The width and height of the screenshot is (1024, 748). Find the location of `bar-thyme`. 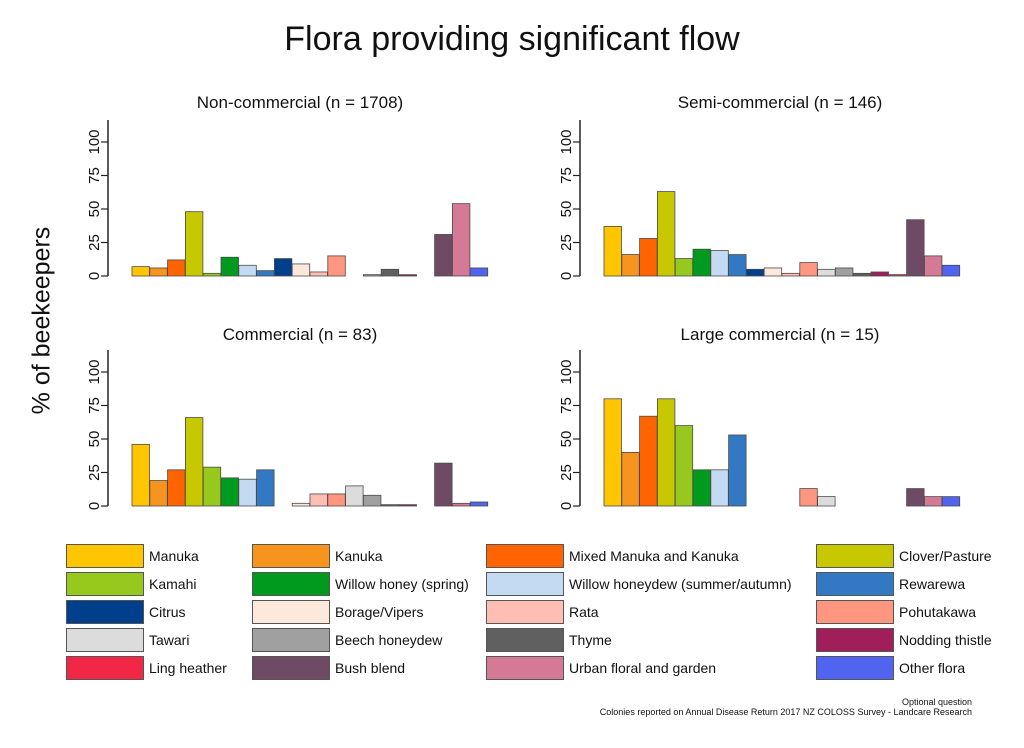

bar-thyme is located at coordinates (390, 505).